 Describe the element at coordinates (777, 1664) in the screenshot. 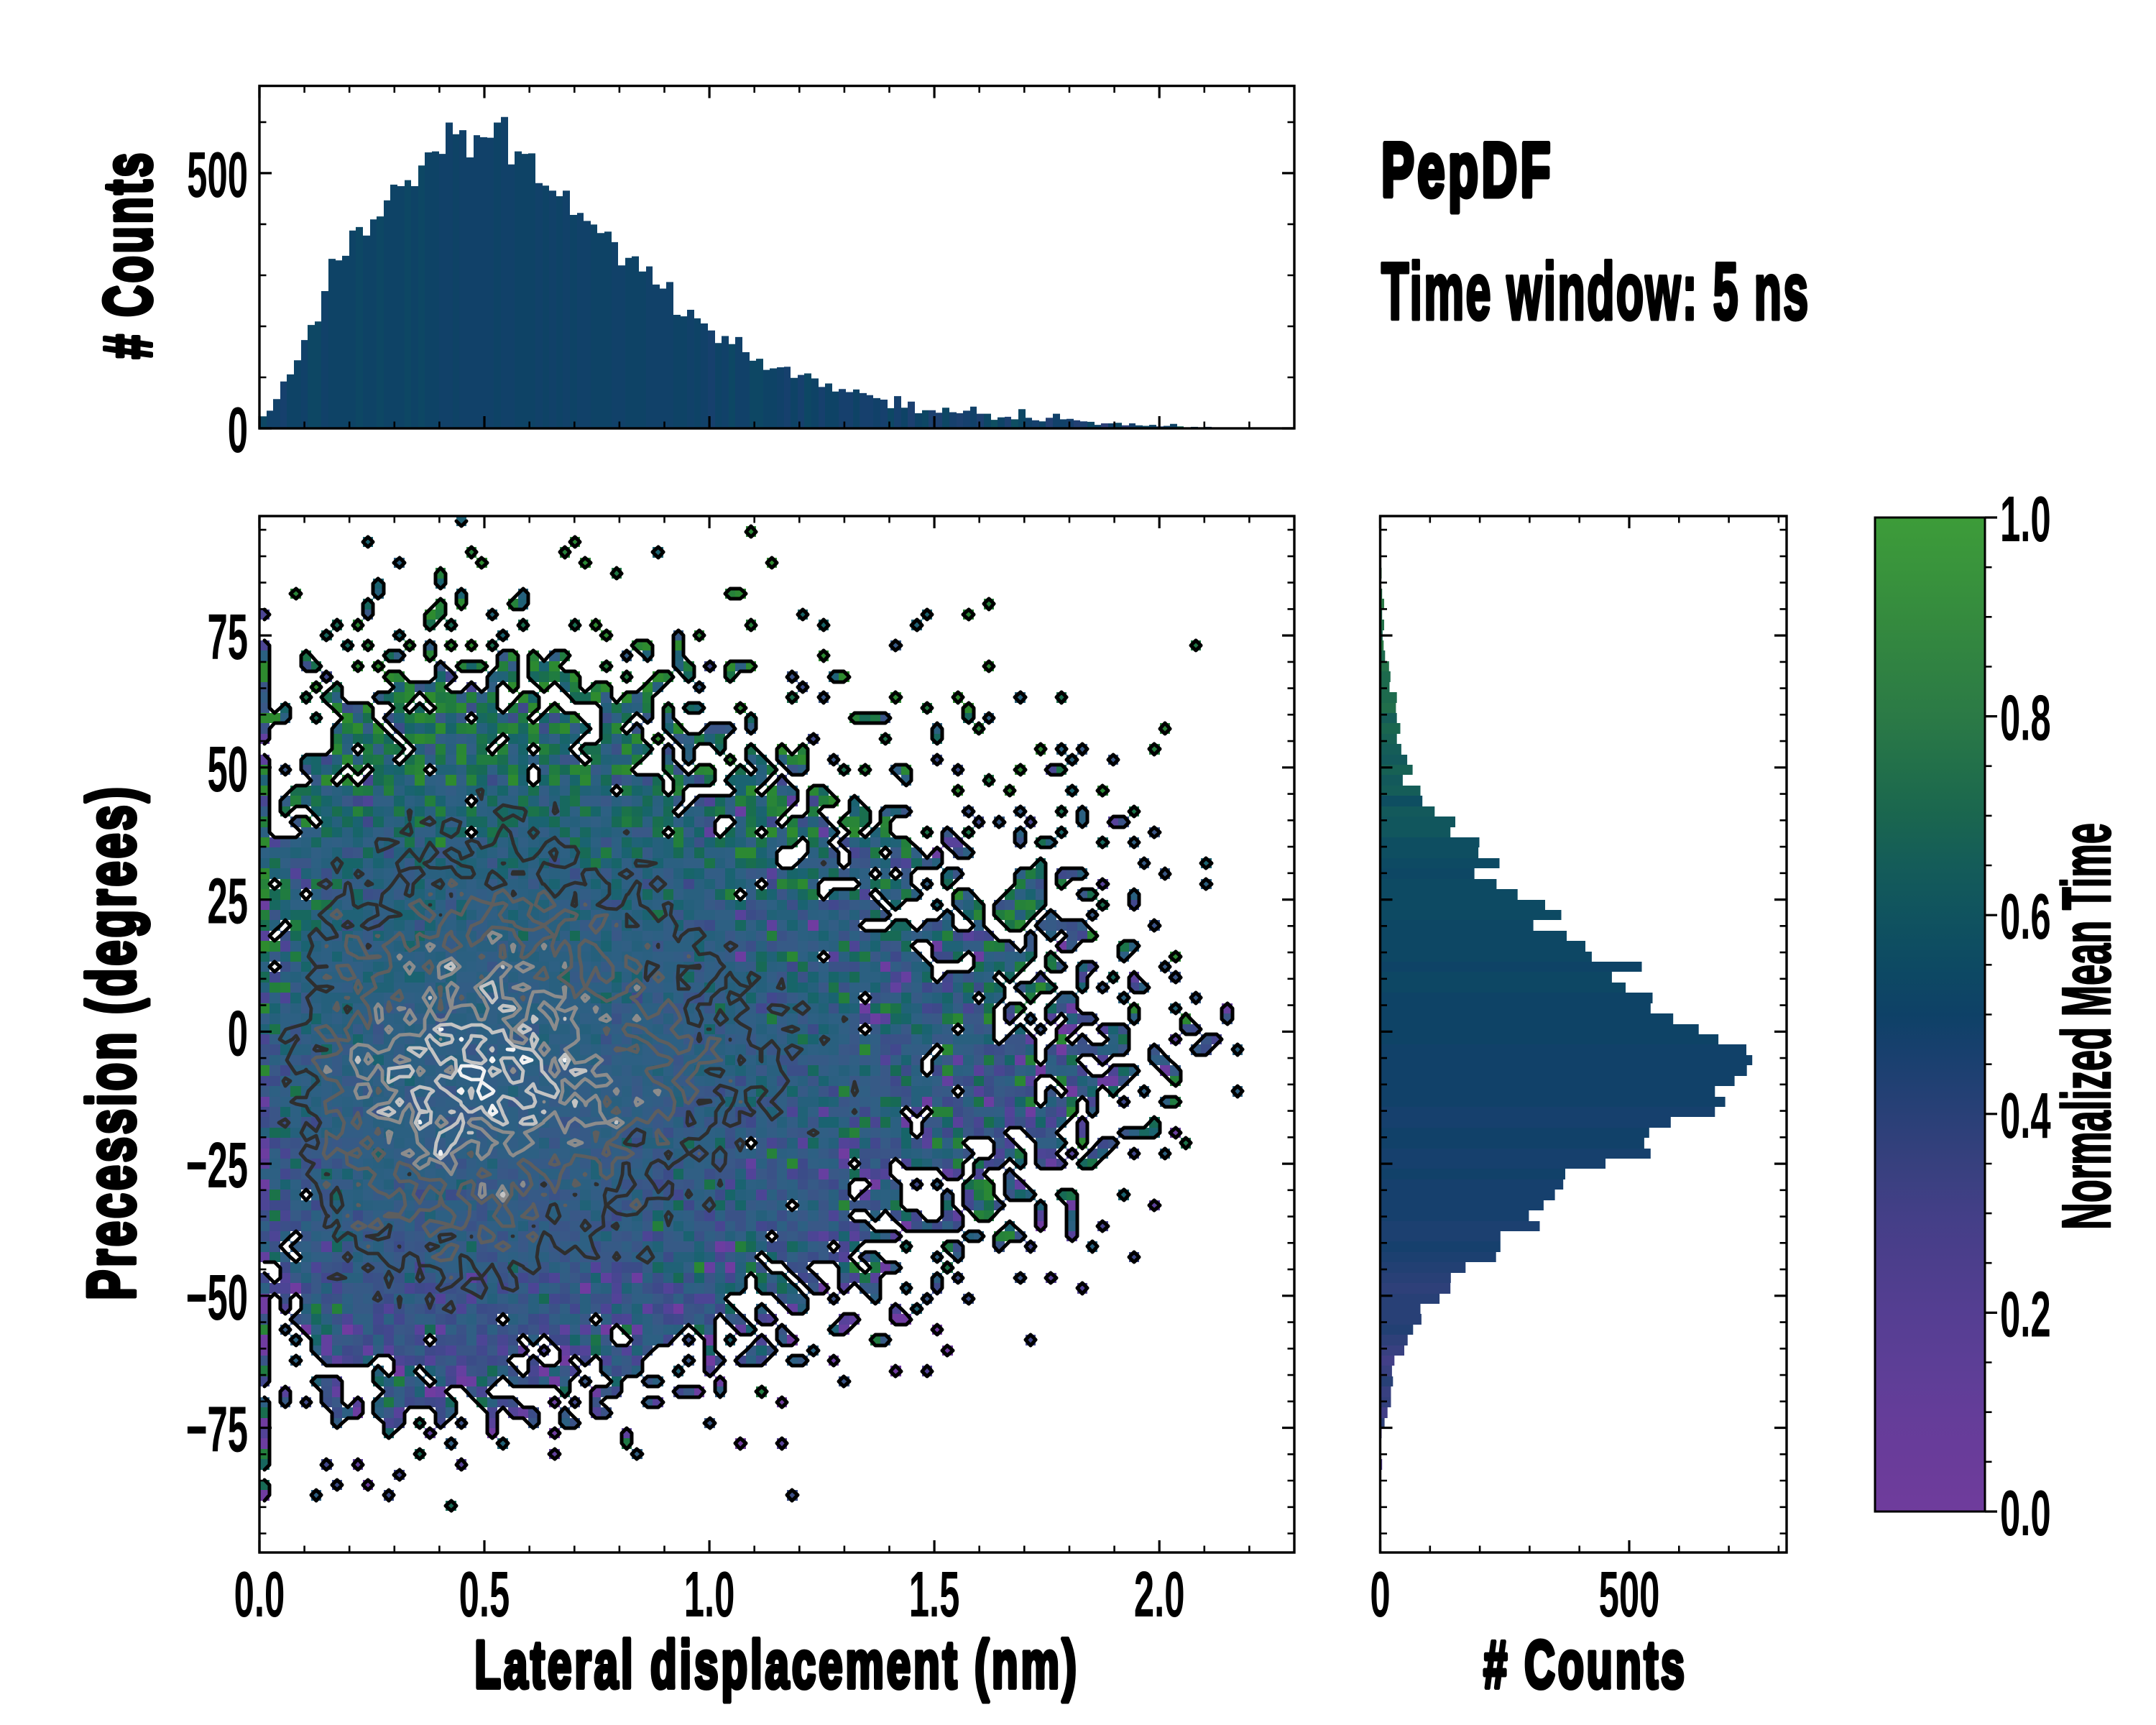

I see `svg-text: Lateral displacement (nm)` at that location.